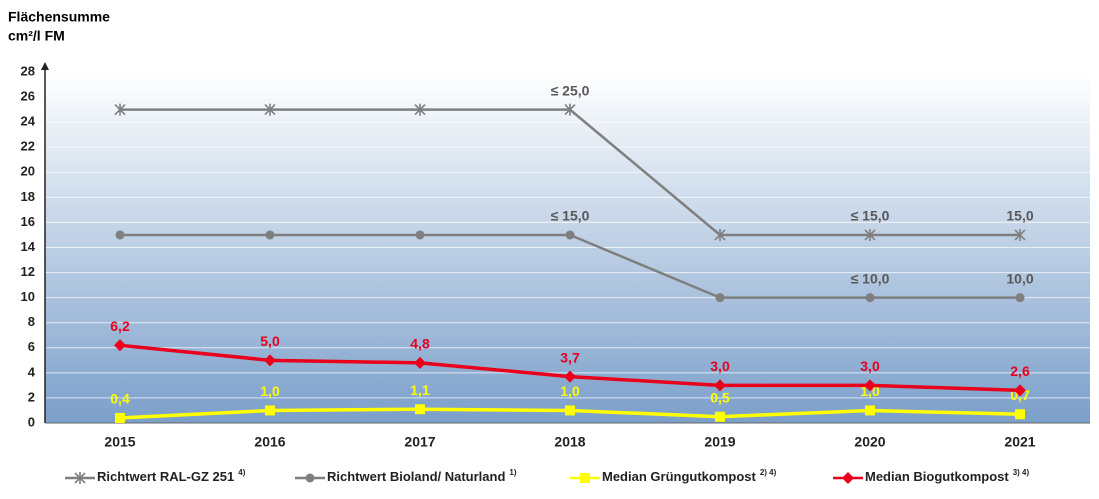 This screenshot has width=1099, height=499. Describe the element at coordinates (165, 476) in the screenshot. I see `legend-name: Richtwert RAL-GZ 251` at that location.